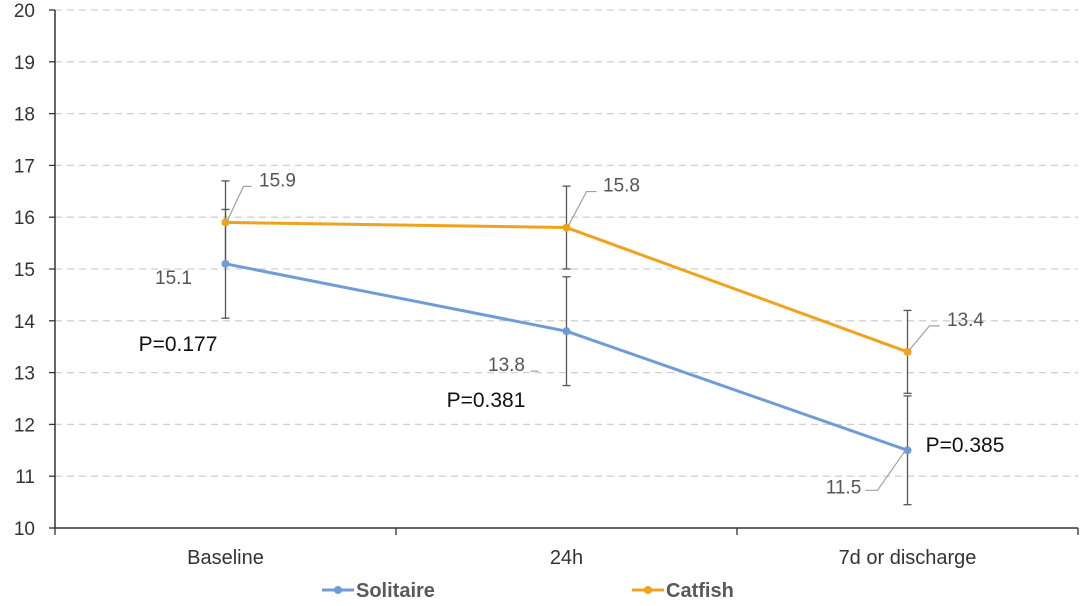 This screenshot has width=1080, height=606. Describe the element at coordinates (338, 590) in the screenshot. I see `legend-marker-solitaire` at that location.